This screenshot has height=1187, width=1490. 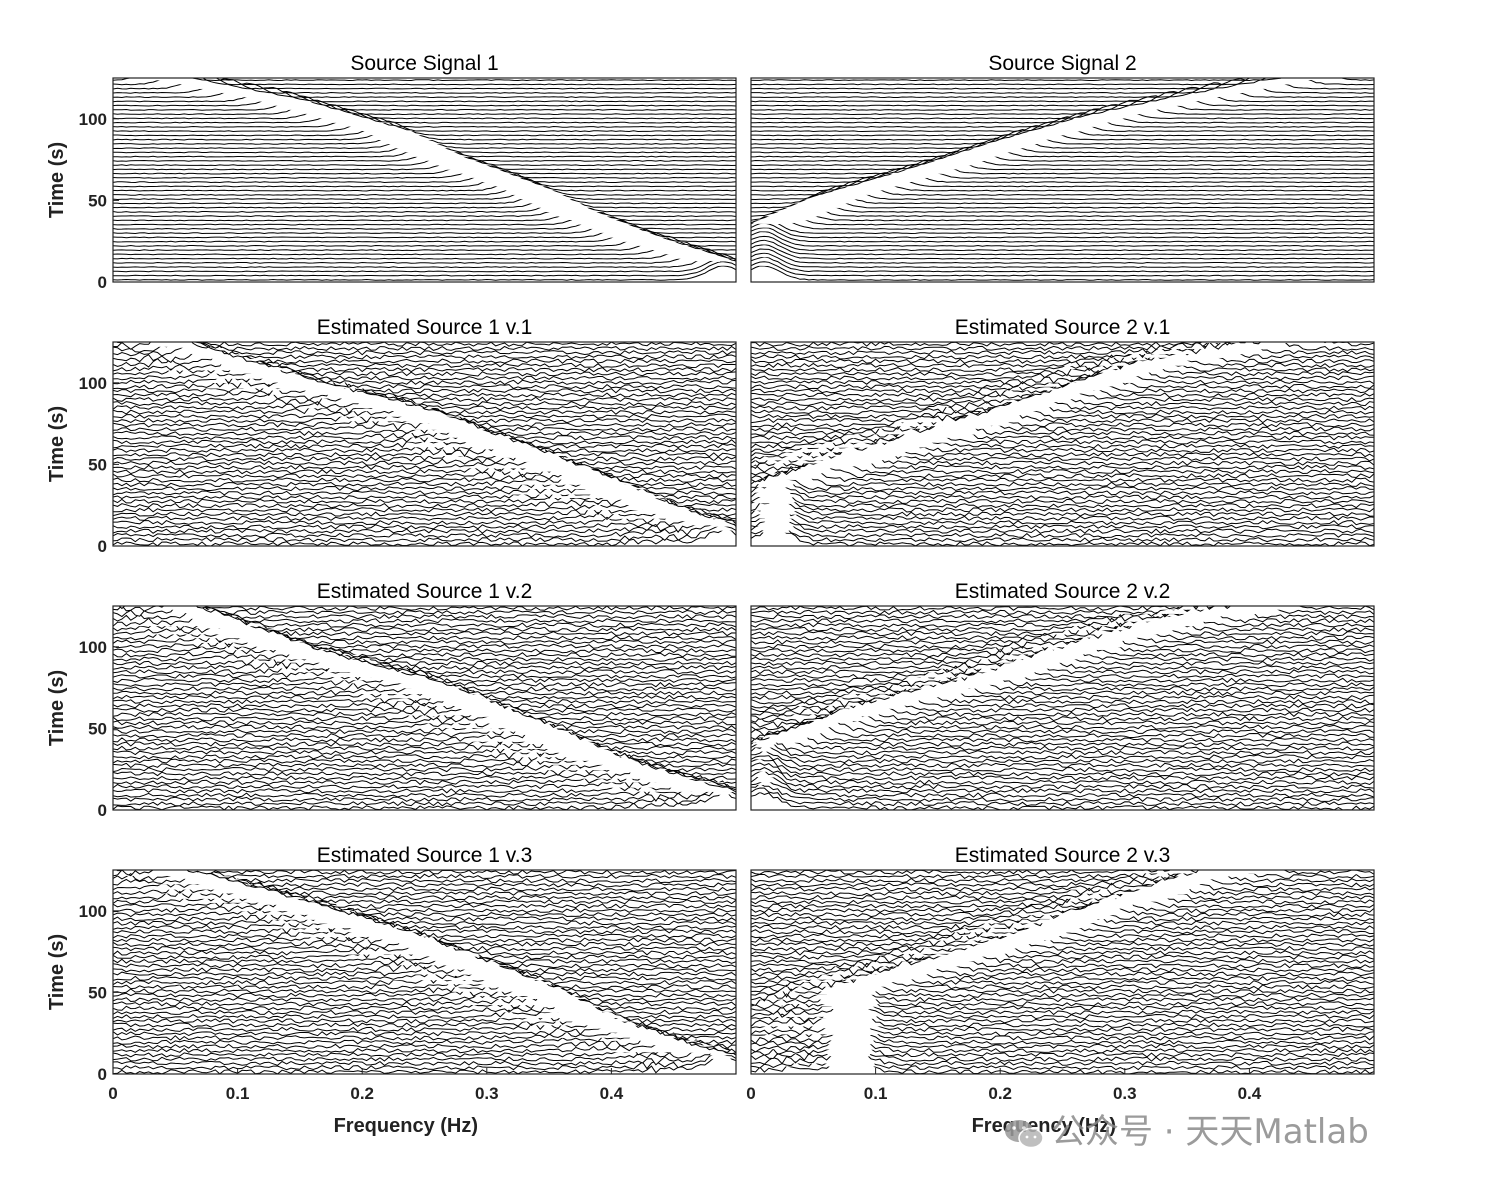 I want to click on subplot-5: Estimated Source 1 v.2 0 50 100 Time (s), so click(x=391, y=700).